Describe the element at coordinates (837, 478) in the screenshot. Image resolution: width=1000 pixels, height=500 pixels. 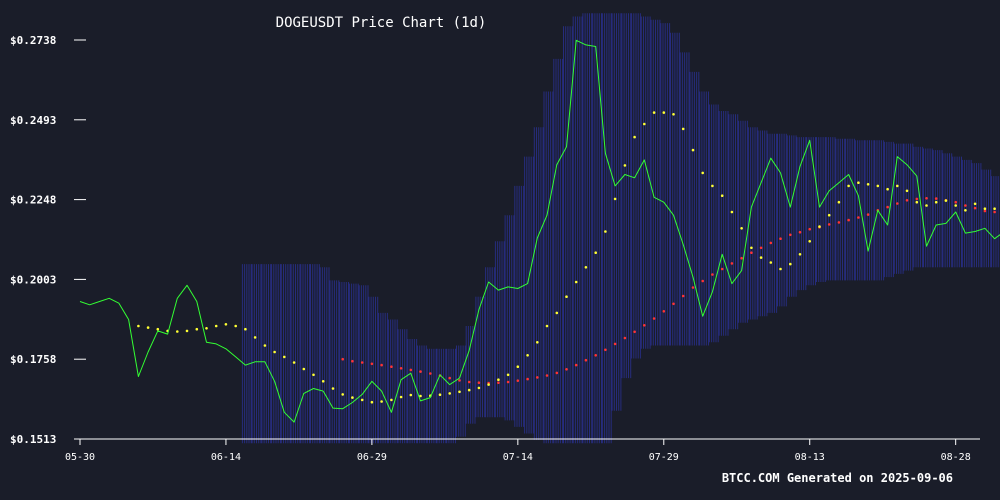
I see `footer-generated-text: BTCC.COM Generated on 2025-09-06` at that location.